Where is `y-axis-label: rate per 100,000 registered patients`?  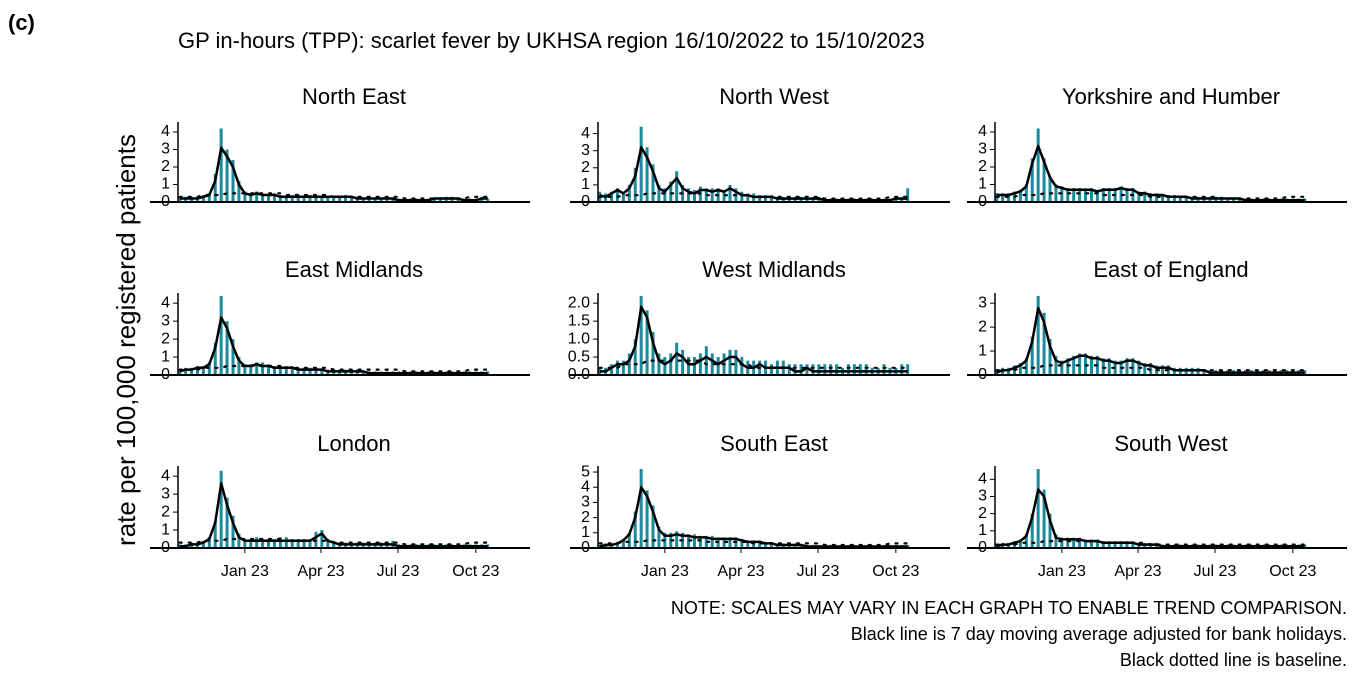
y-axis-label: rate per 100,000 registered patients is located at coordinates (126, 340).